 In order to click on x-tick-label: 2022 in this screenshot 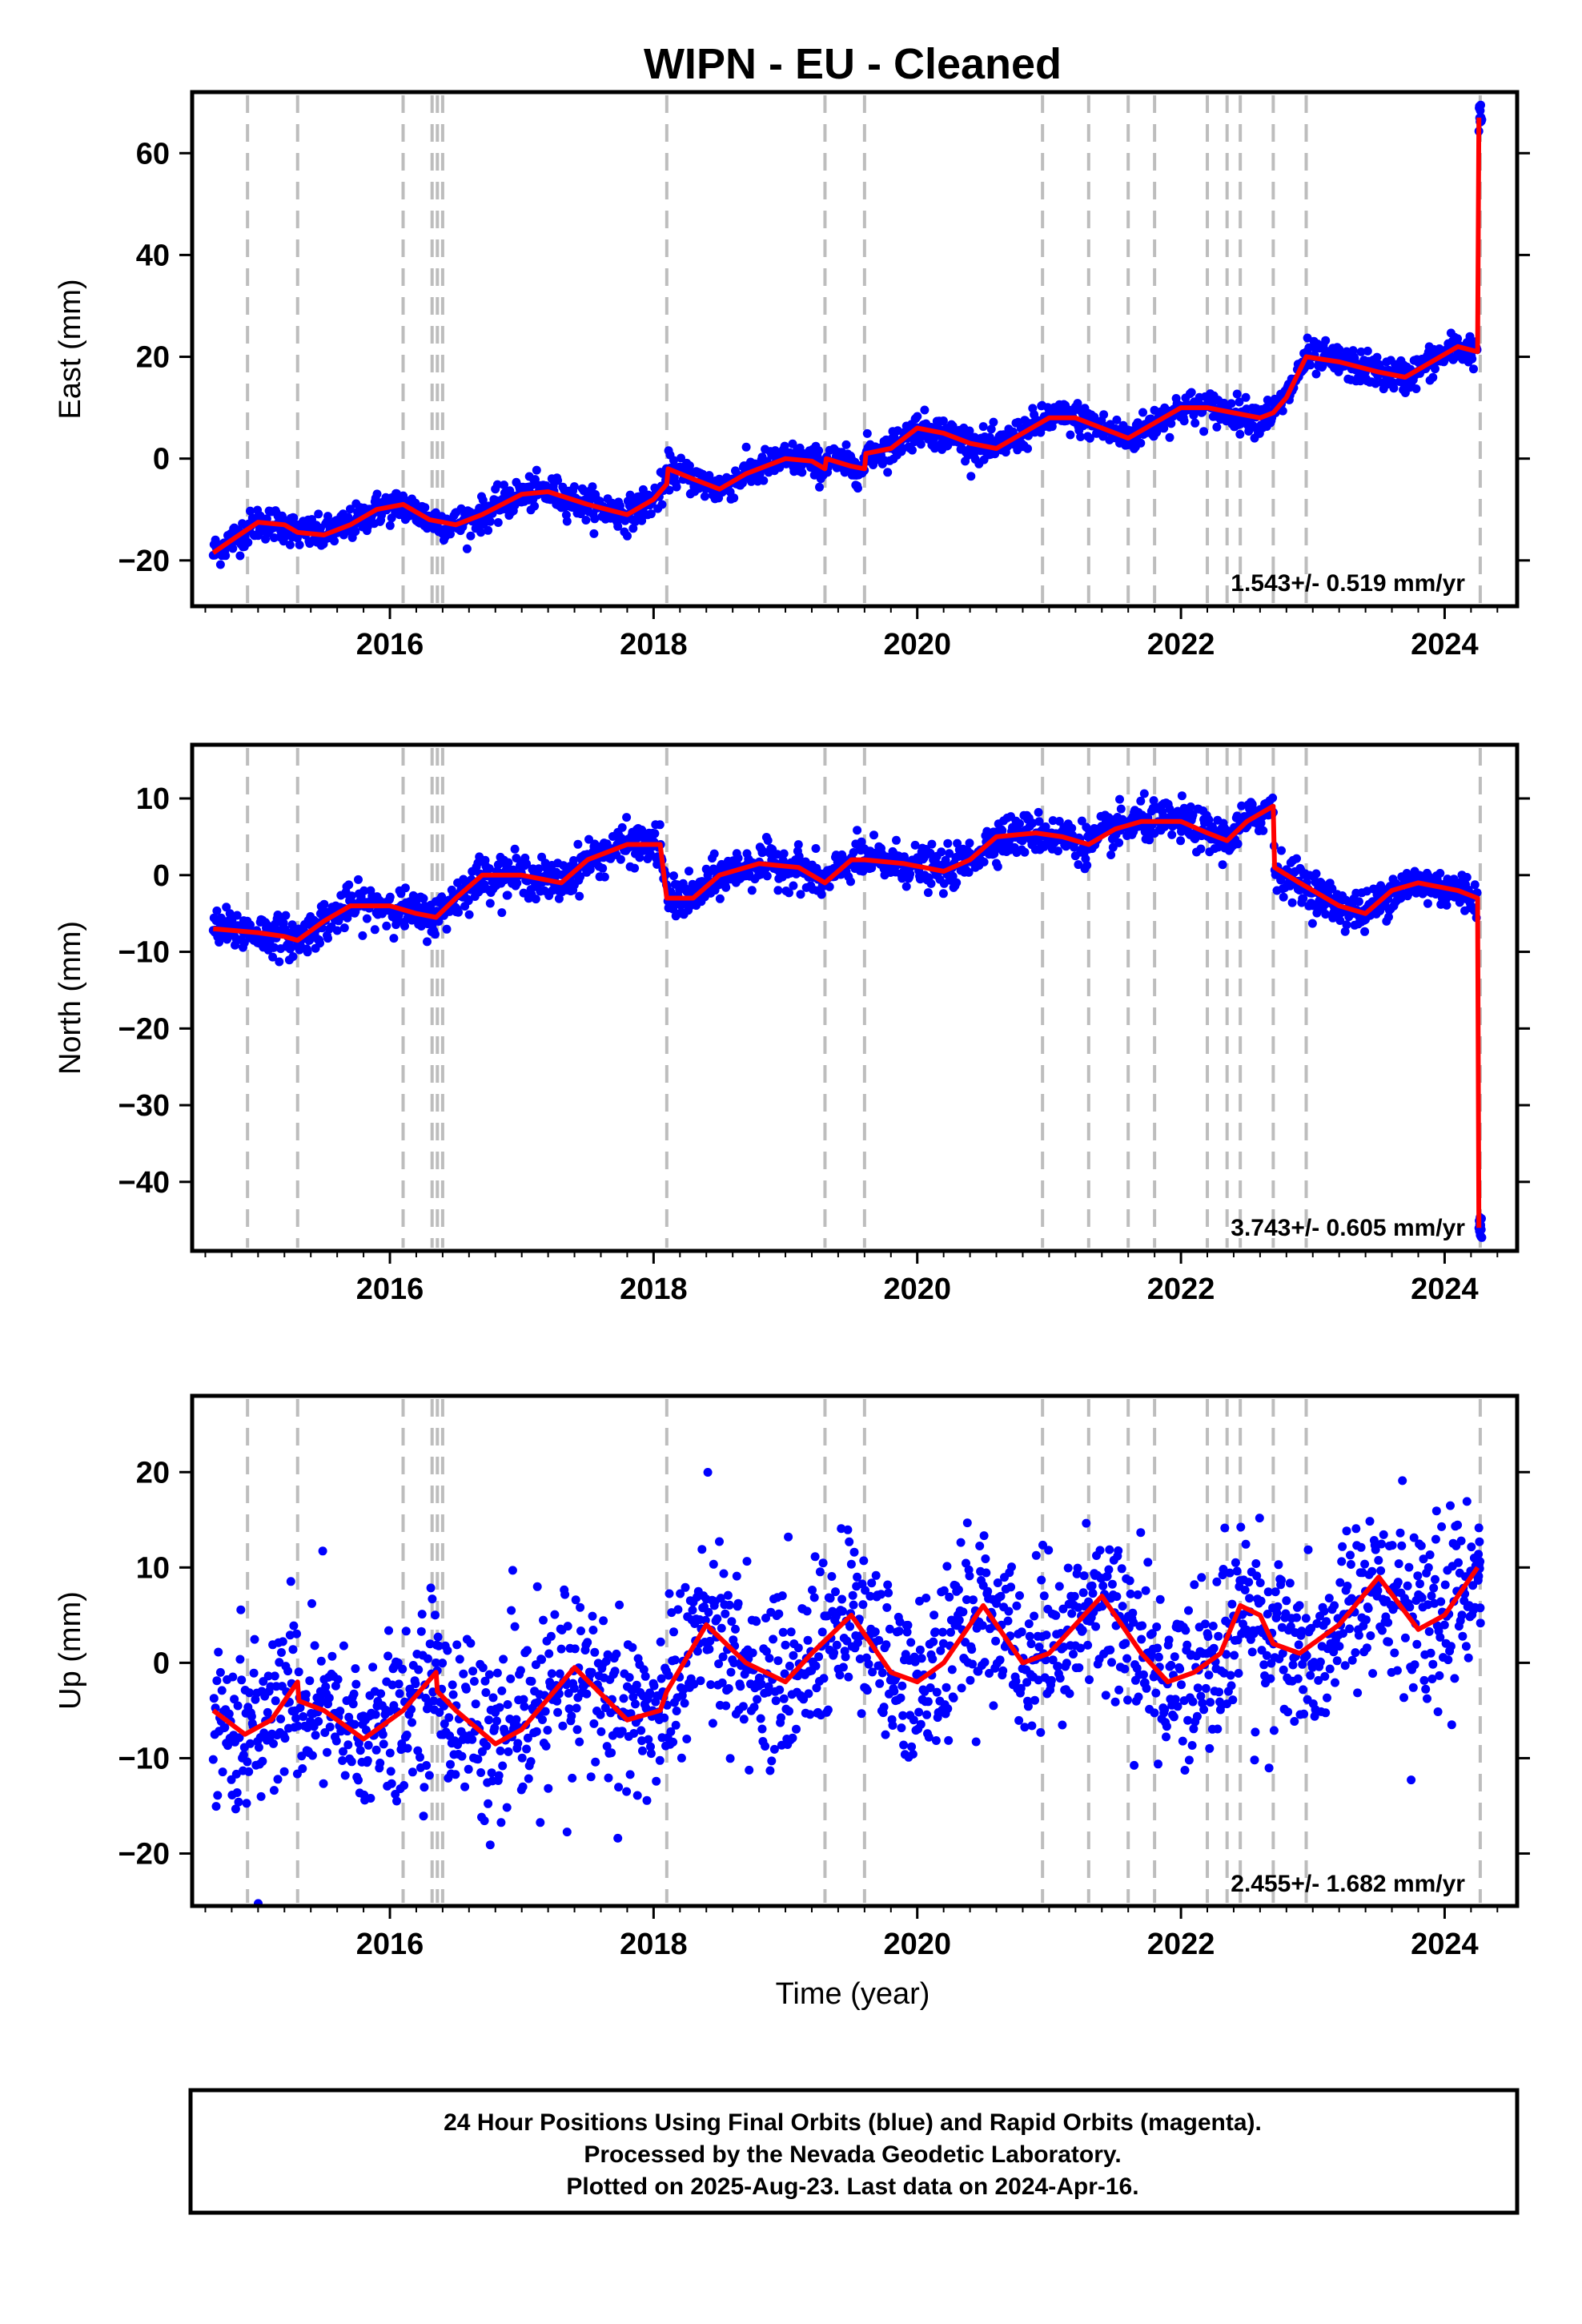, I will do `click(1181, 1289)`.